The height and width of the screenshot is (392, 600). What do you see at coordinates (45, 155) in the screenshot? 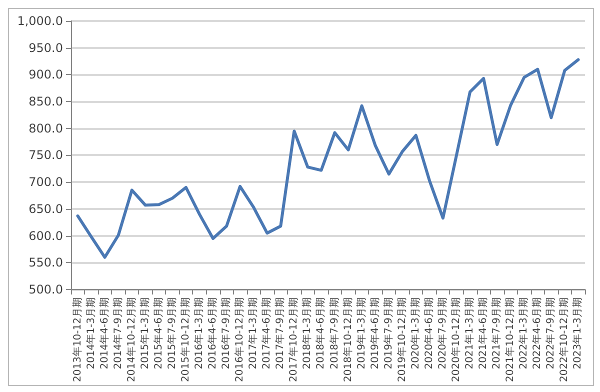
I see `y-tick-label: 750.0` at bounding box center [45, 155].